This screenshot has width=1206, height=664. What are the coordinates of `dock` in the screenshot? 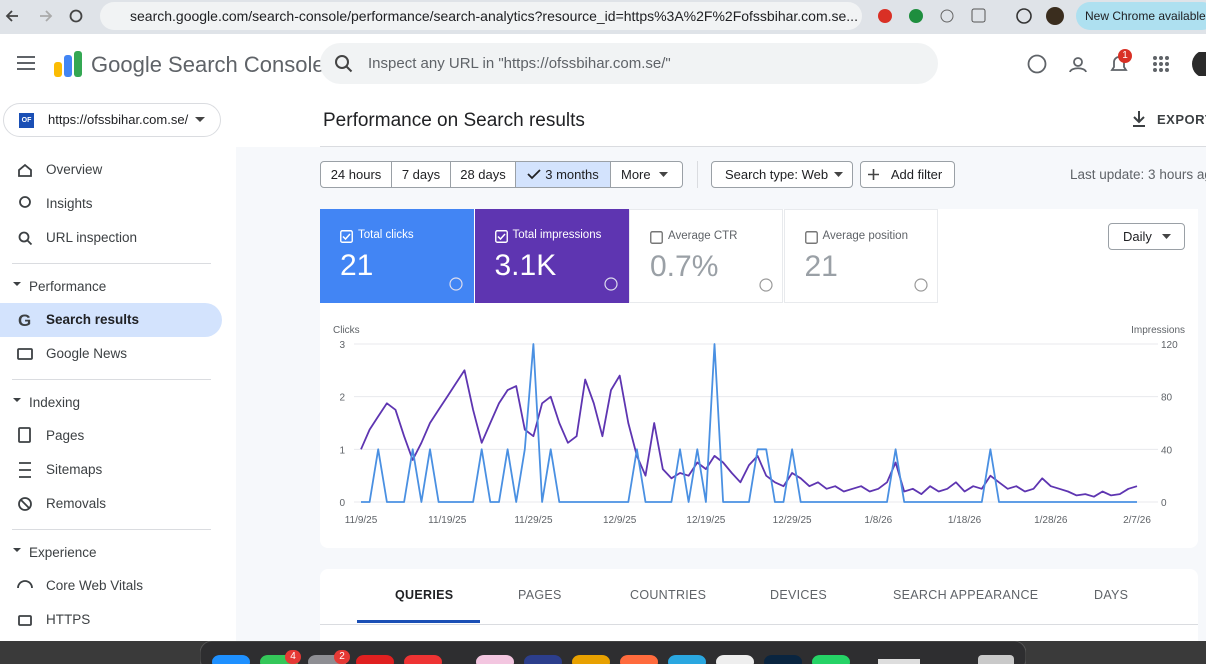 It's located at (613, 652).